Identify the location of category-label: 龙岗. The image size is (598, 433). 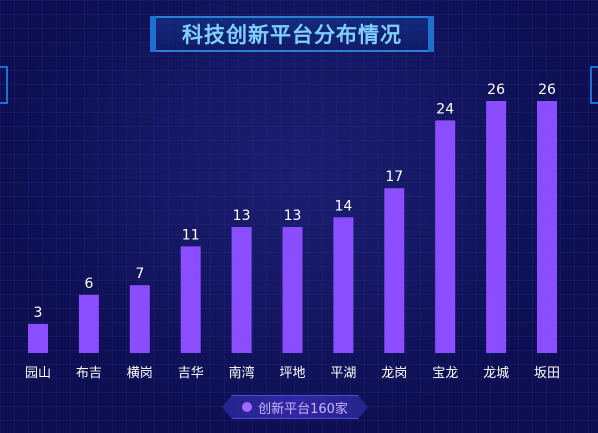
(394, 373).